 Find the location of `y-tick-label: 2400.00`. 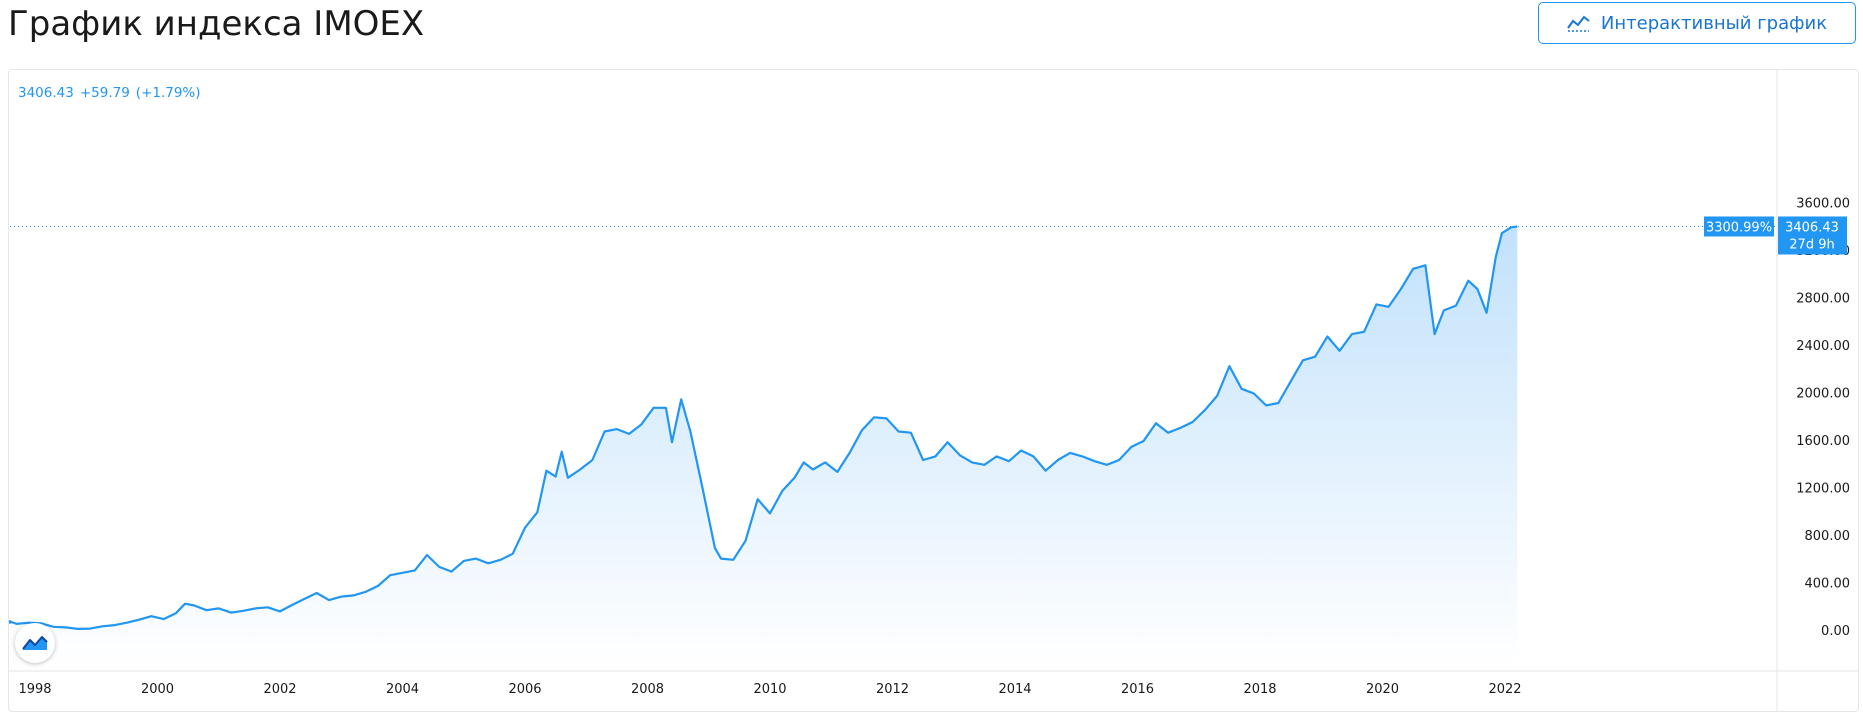

y-tick-label: 2400.00 is located at coordinates (1823, 346).